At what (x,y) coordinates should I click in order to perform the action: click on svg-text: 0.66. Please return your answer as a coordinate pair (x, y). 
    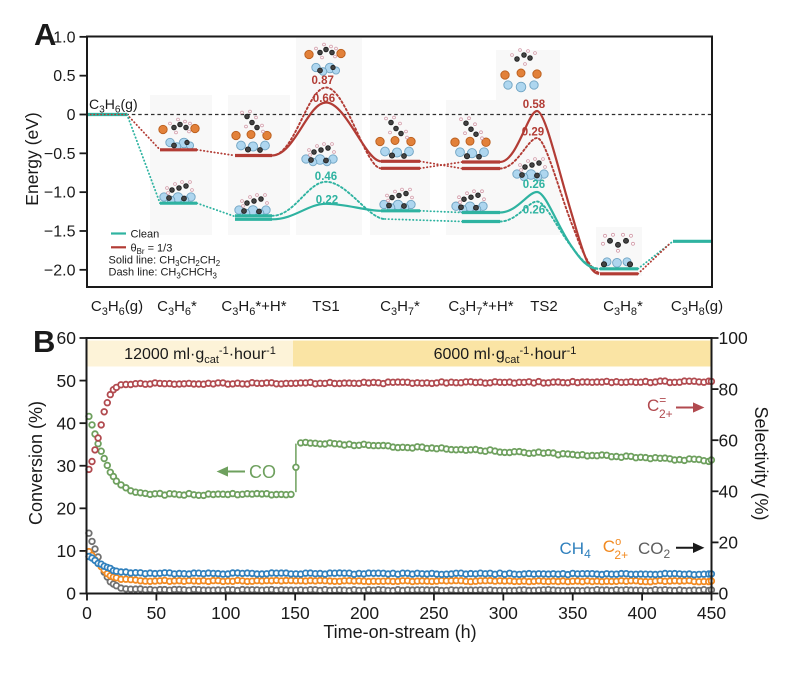
    Looking at the image, I should click on (324, 99).